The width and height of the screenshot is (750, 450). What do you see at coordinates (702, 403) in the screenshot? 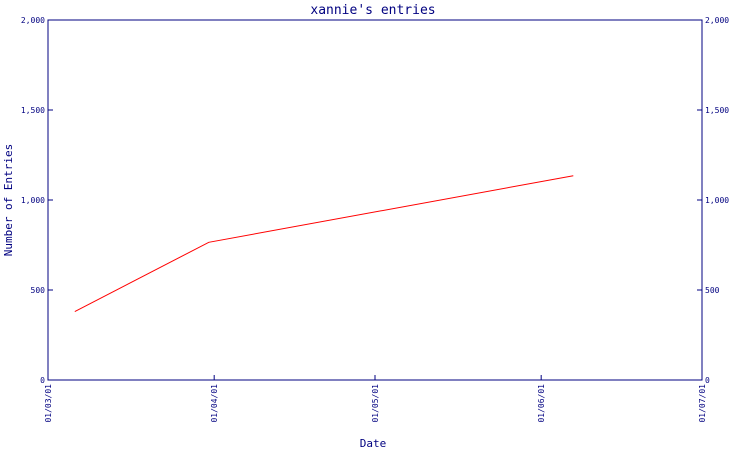
I see `x-tick-label: 01/07/01` at bounding box center [702, 403].